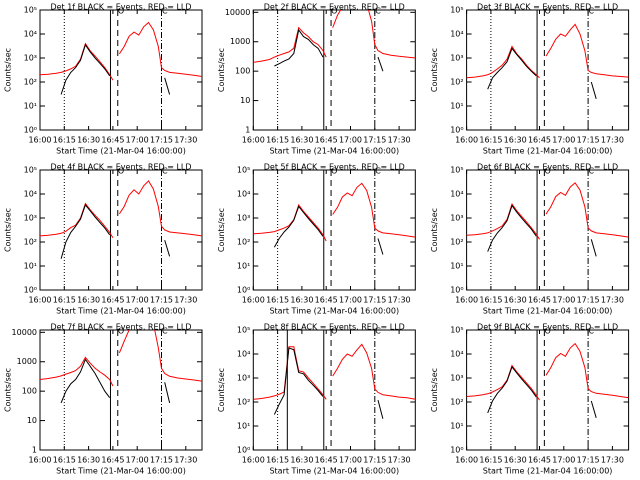  I want to click on chart-title: Det 2f BLACK = Events, RED = LLD, so click(334, 7).